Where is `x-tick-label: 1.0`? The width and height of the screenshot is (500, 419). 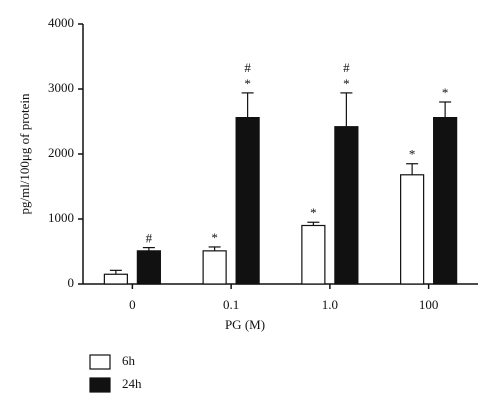
x-tick-label: 1.0 is located at coordinates (330, 304).